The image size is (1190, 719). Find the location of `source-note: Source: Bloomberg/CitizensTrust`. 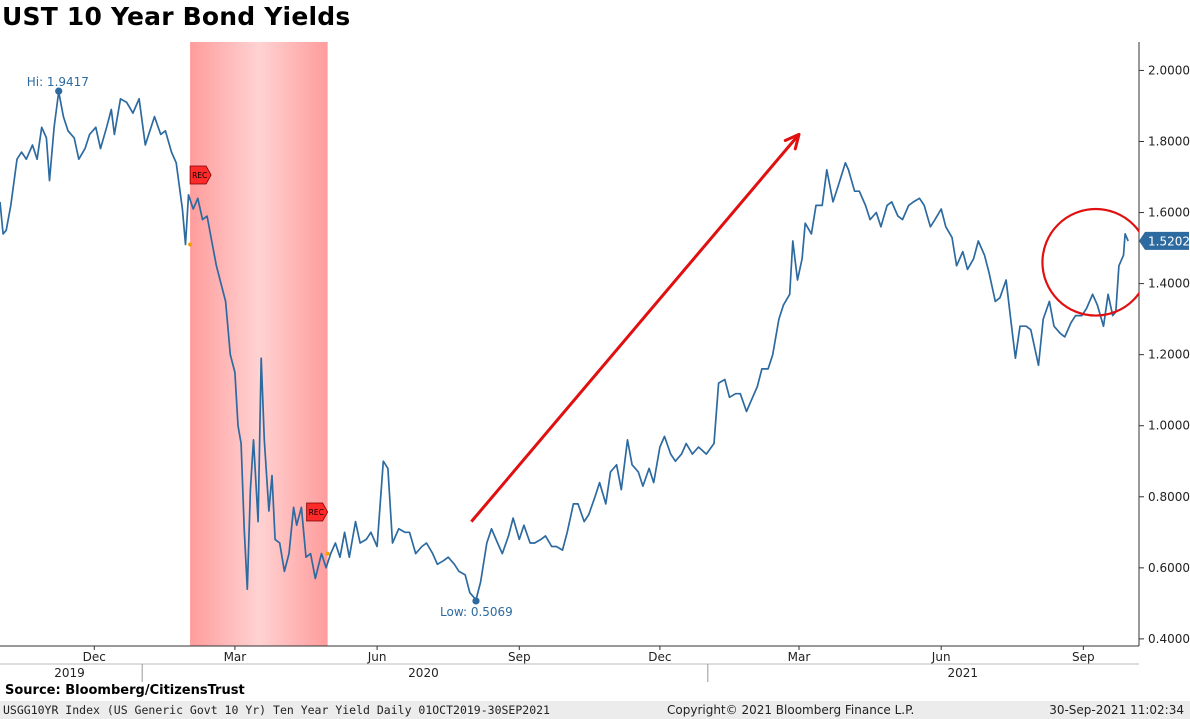

source-note: Source: Bloomberg/CitizensTrust is located at coordinates (125, 690).